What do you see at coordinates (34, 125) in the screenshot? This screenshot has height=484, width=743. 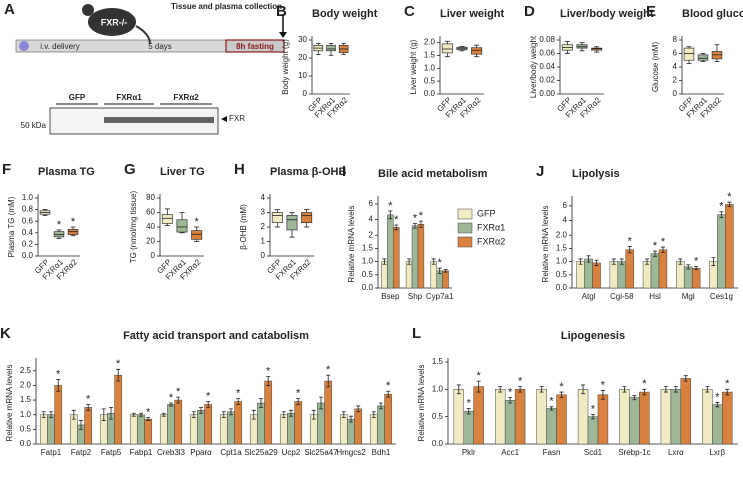 I see `marker-label: 50 kDa` at bounding box center [34, 125].